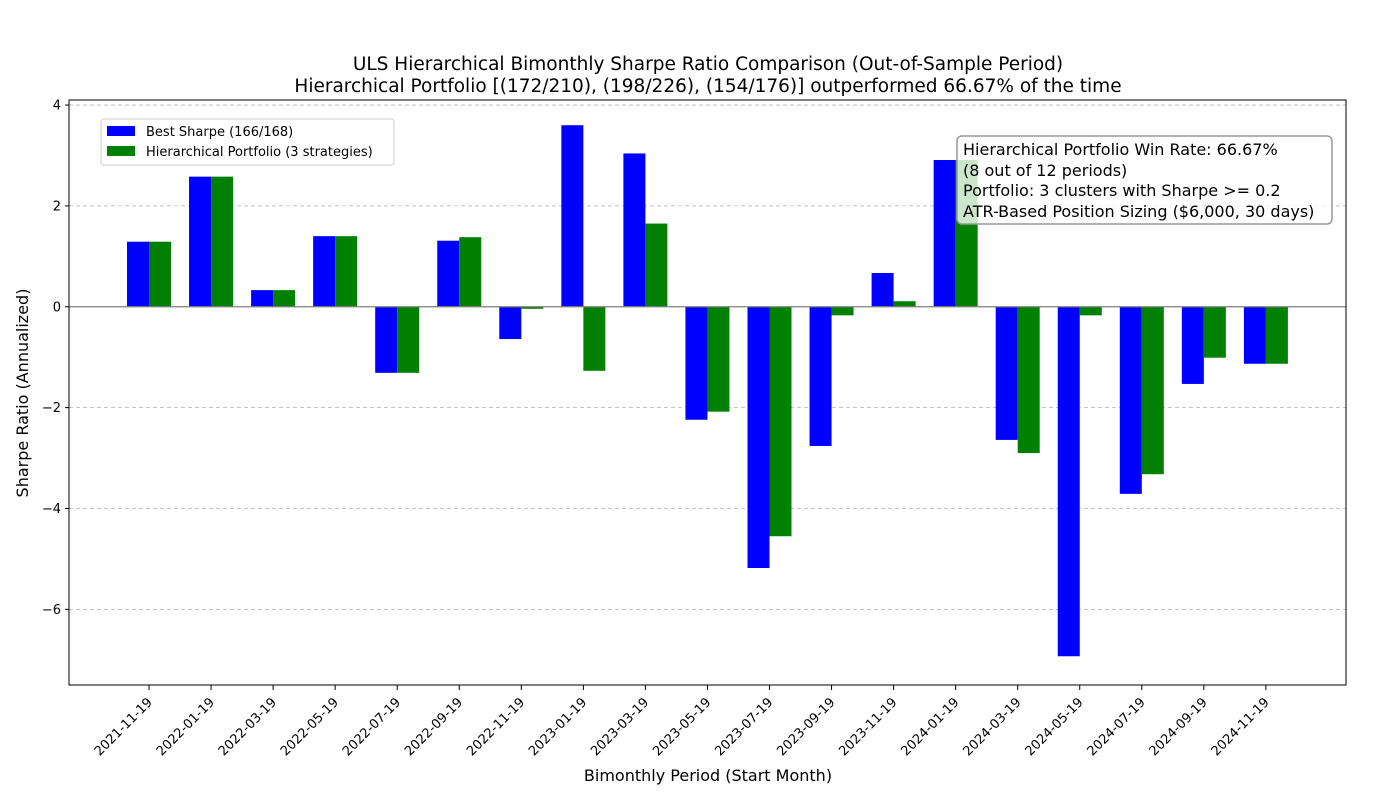 This screenshot has width=1400, height=800. I want to click on y-tick-label: −2, so click(51, 408).